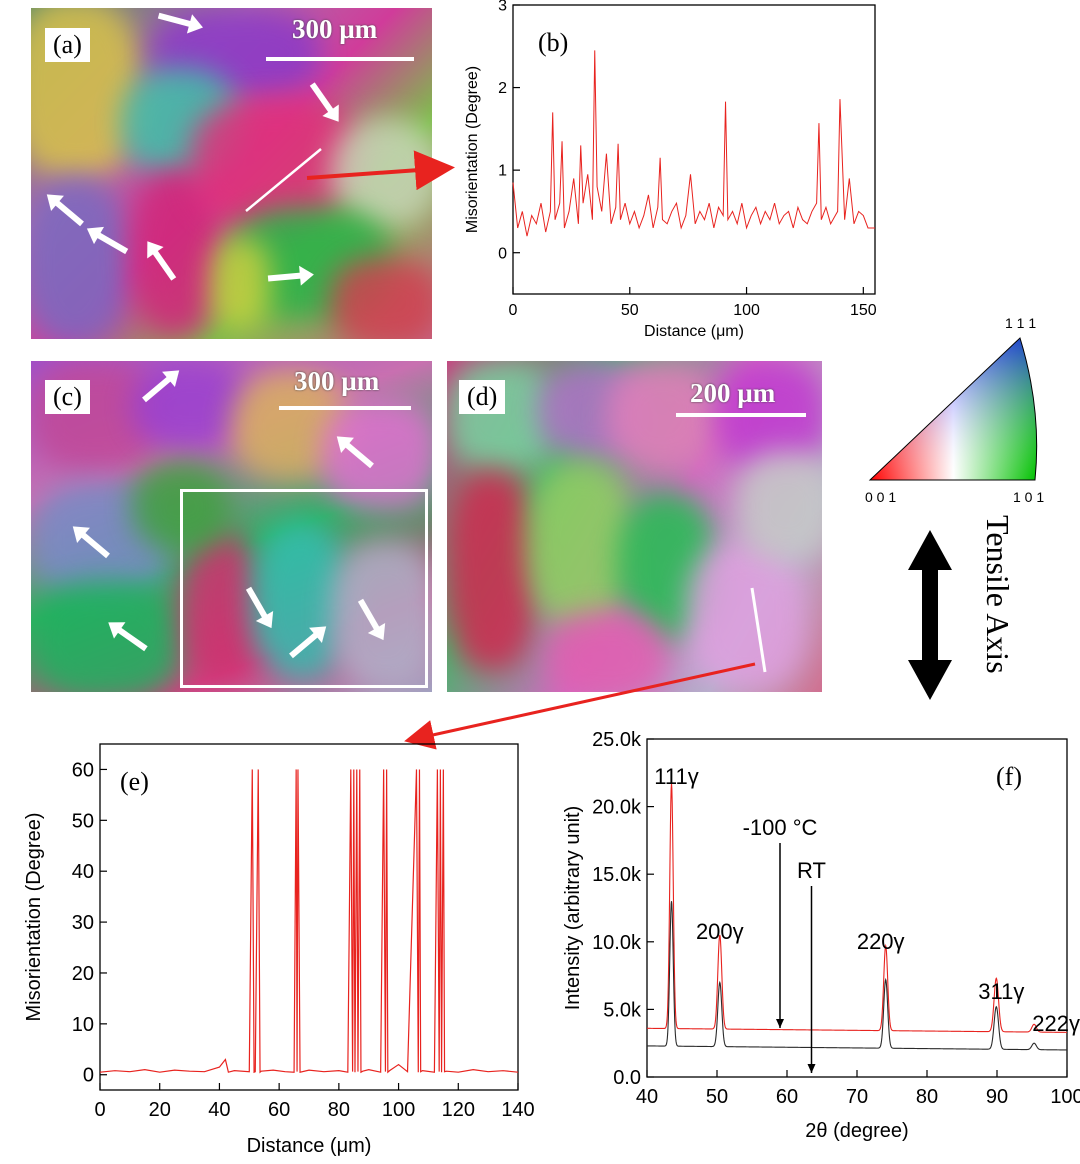 The width and height of the screenshot is (1080, 1164). What do you see at coordinates (856, 1131) in the screenshot?
I see `x-axis-label: 2θ (degree)` at bounding box center [856, 1131].